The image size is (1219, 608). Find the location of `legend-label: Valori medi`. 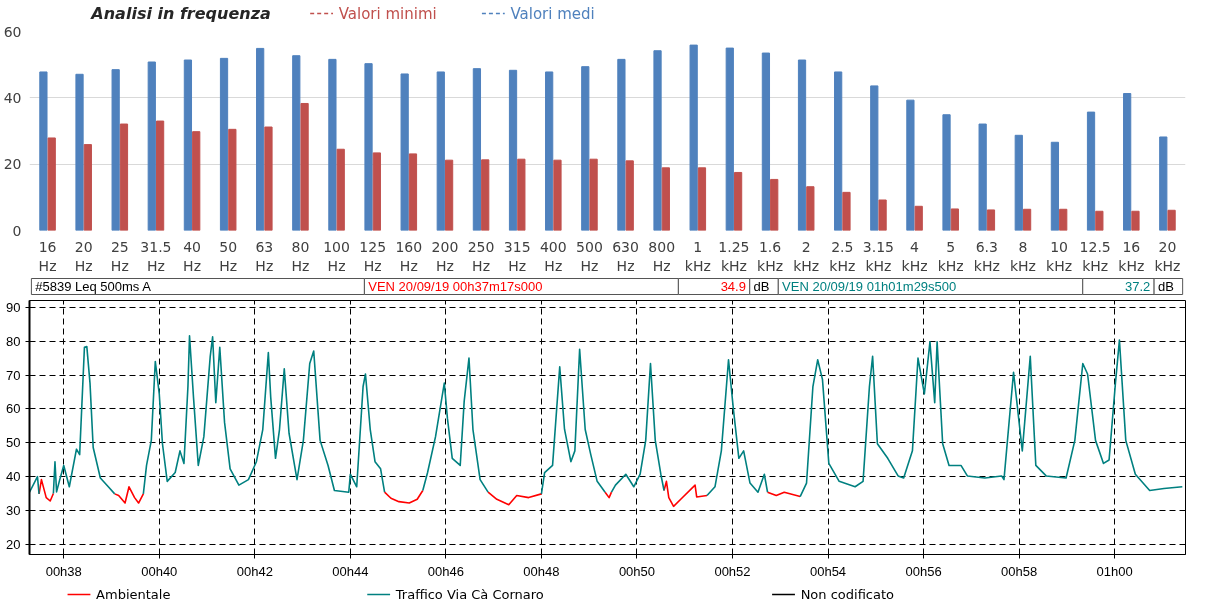

legend-label: Valori medi is located at coordinates (552, 13).